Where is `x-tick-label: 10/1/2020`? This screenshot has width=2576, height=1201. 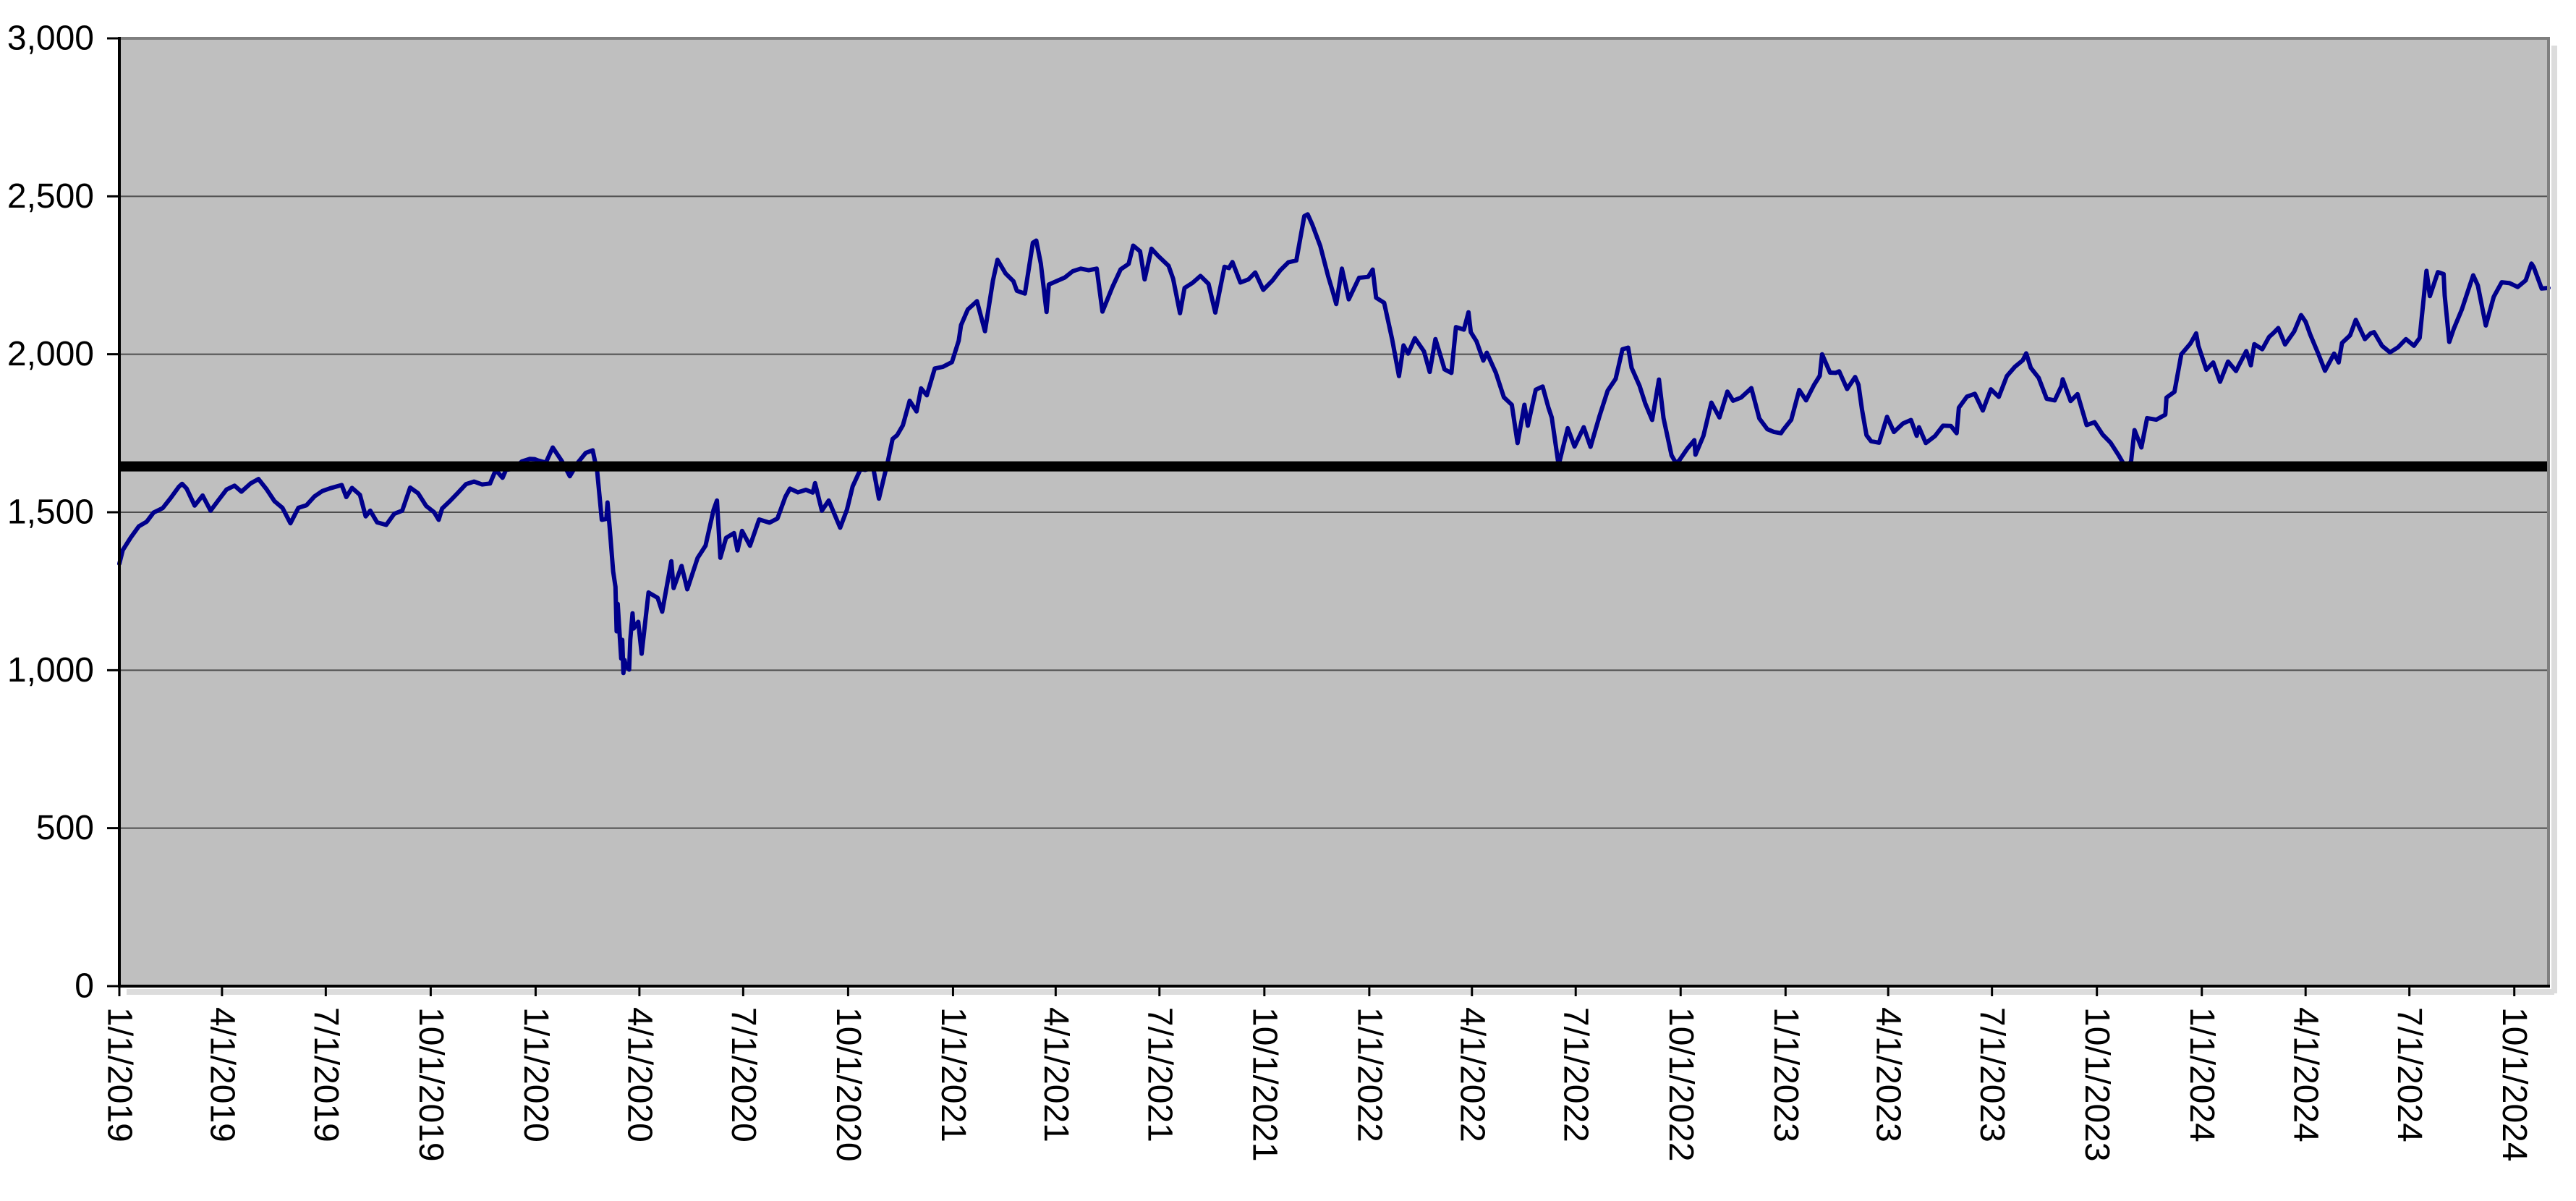 x-tick-label: 10/1/2020 is located at coordinates (848, 1084).